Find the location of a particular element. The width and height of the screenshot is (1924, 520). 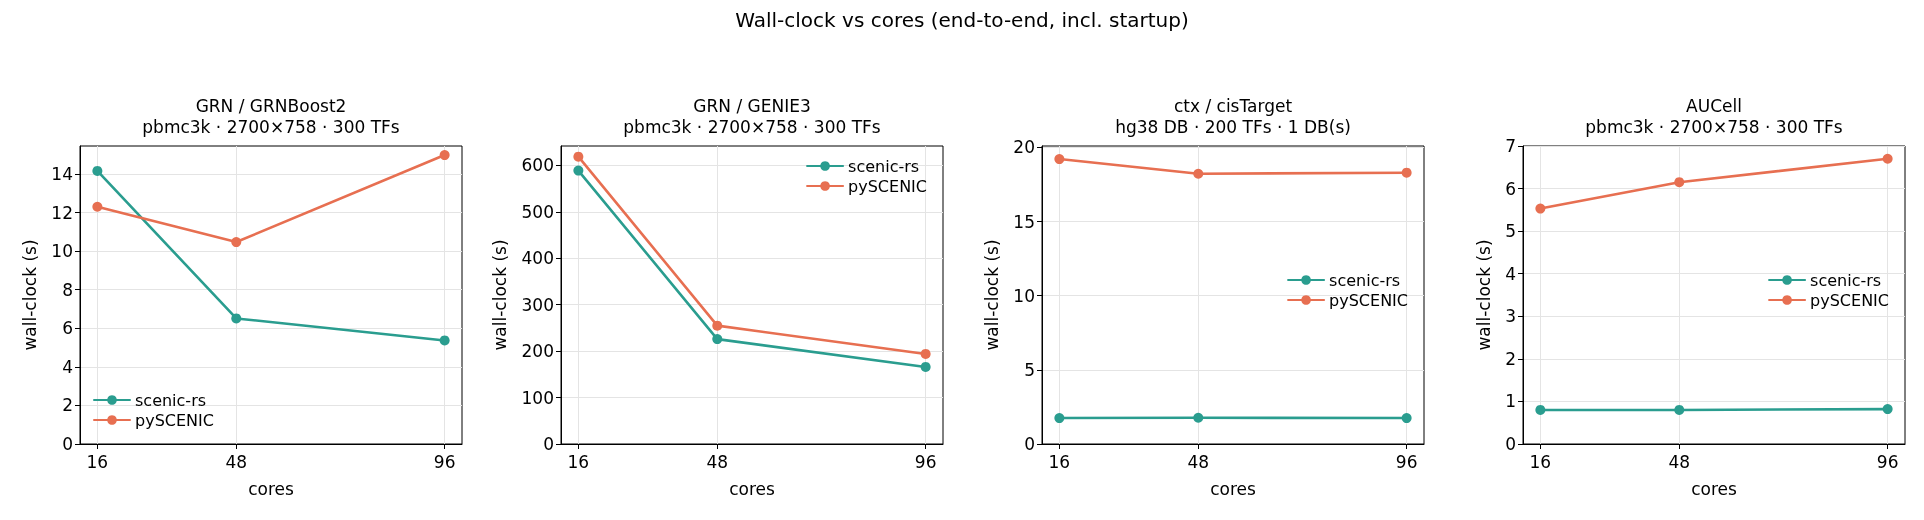

y-tick-label: 8 is located at coordinates (67, 289).